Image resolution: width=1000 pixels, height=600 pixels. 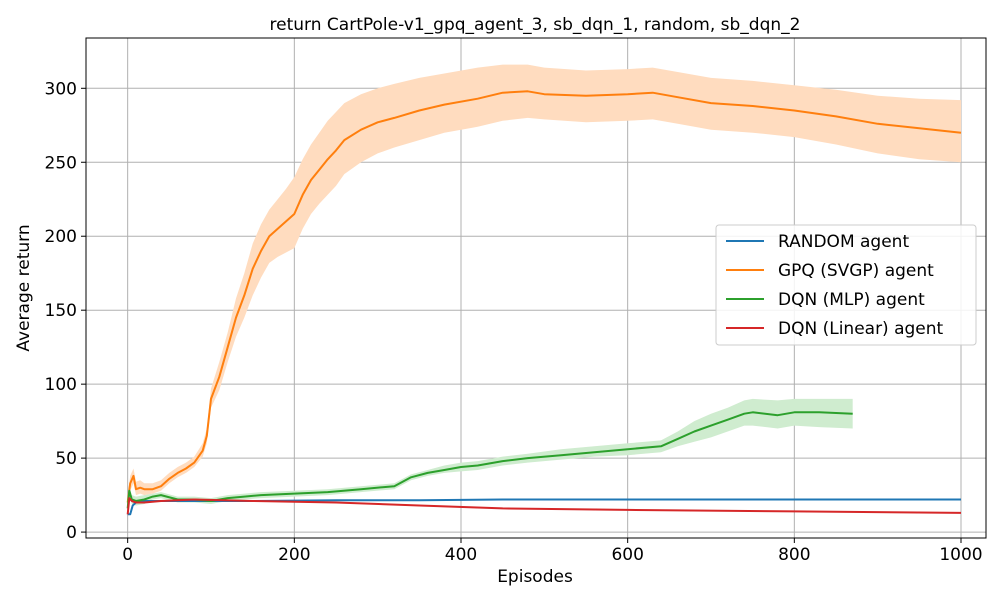 I want to click on x-tick-label: 400, so click(x=461, y=555).